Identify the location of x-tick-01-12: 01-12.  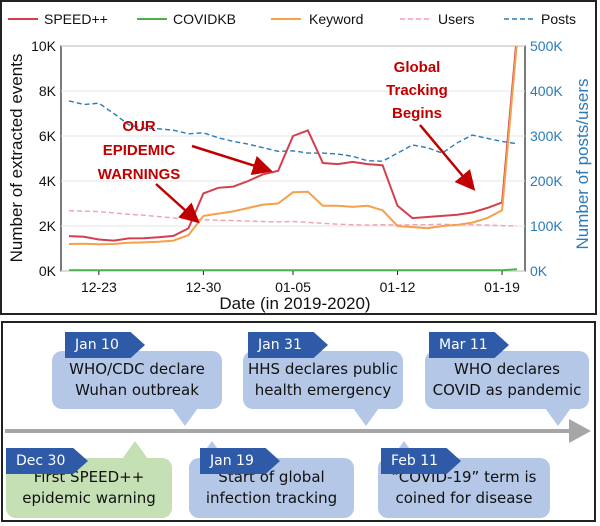
(398, 287).